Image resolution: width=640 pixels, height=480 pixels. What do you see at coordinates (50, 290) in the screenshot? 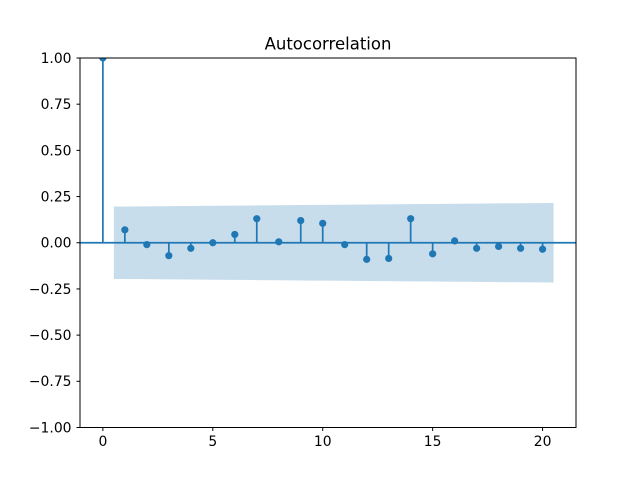
I see `y-tick-label: −0.25` at bounding box center [50, 290].